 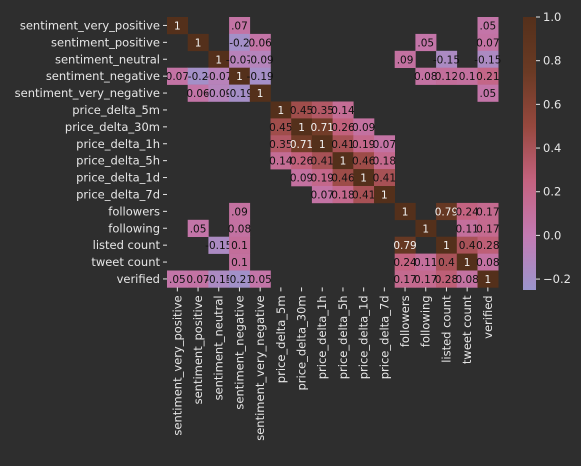 I want to click on heatmap-cell-label: 0.26, so click(x=302, y=162).